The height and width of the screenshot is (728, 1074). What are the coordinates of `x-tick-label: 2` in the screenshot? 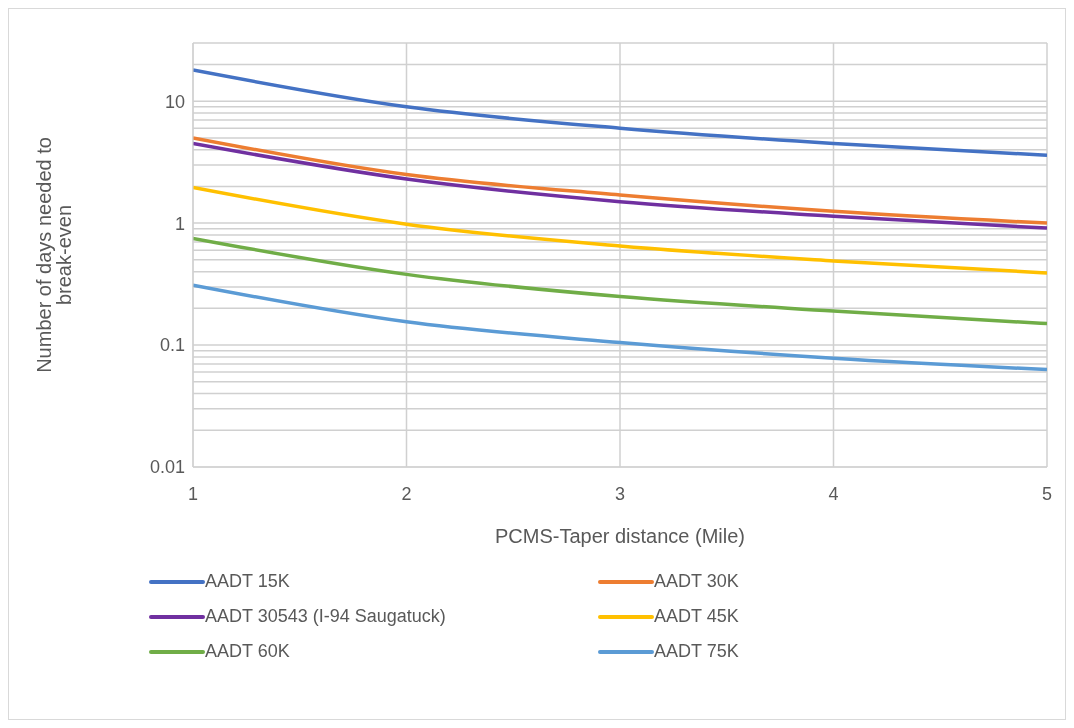 It's located at (406, 493).